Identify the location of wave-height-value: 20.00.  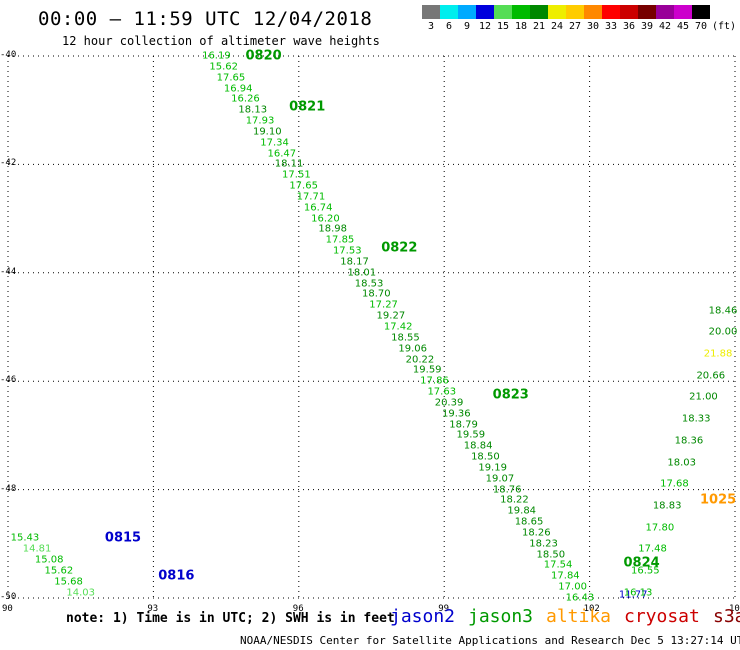
(723, 332).